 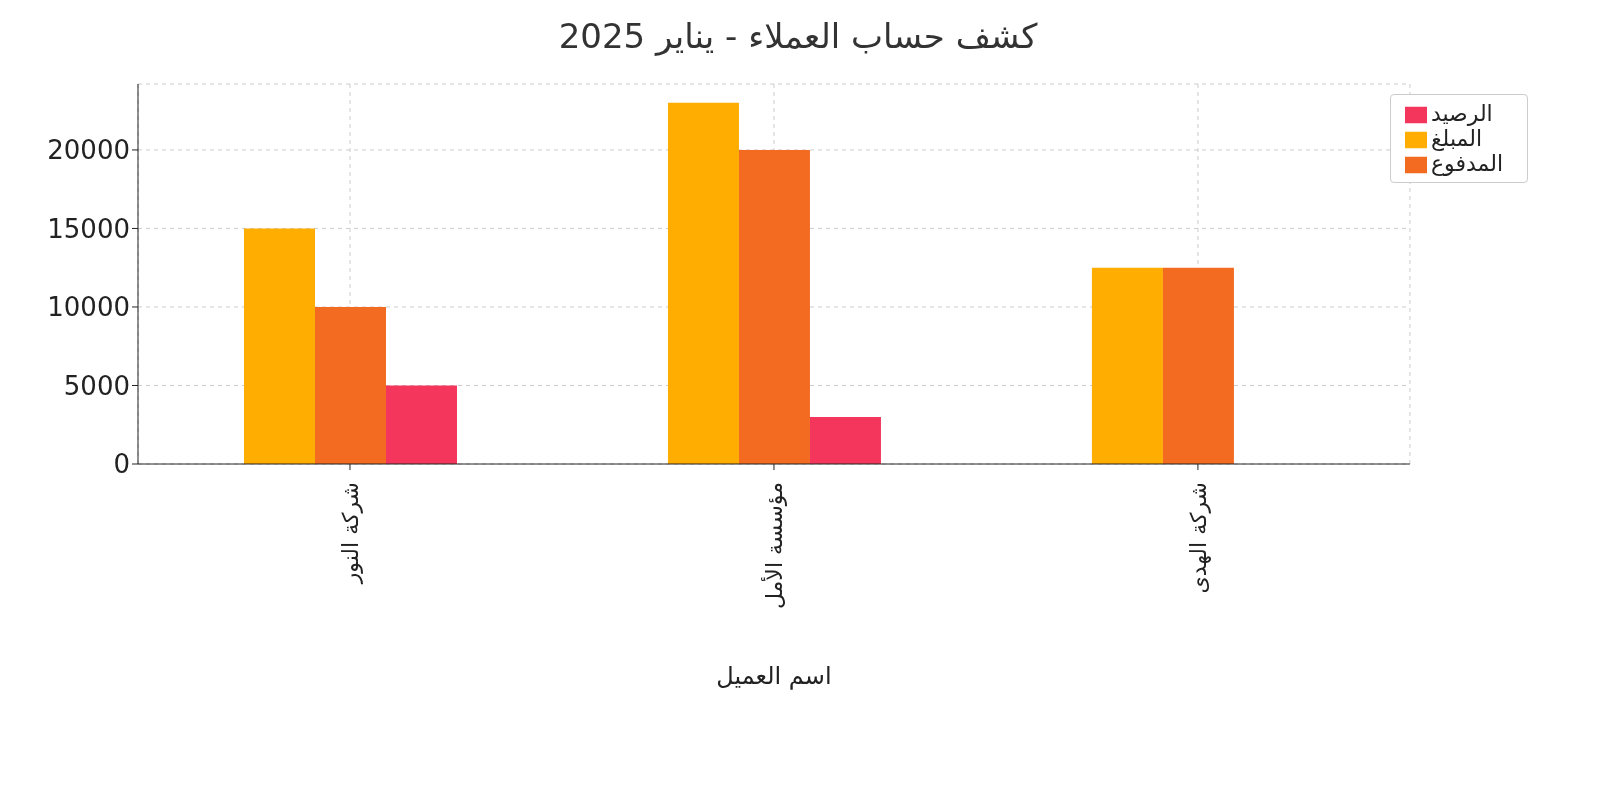 I want to click on y-tick-label: 5000, so click(x=96, y=385).